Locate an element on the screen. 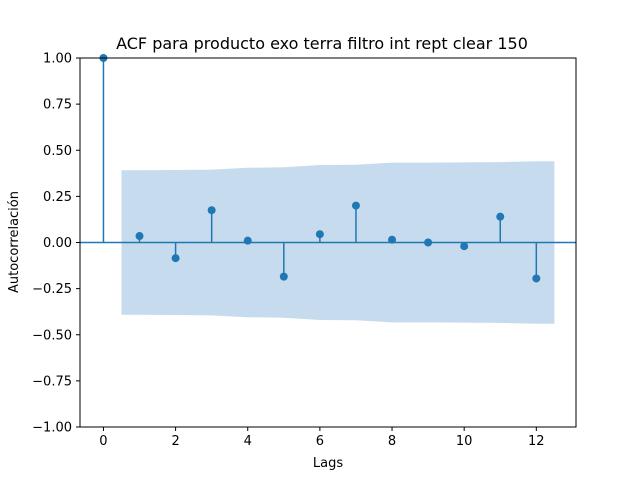 The image size is (640, 480). y-axis-label: Autocorrelación is located at coordinates (14, 242).